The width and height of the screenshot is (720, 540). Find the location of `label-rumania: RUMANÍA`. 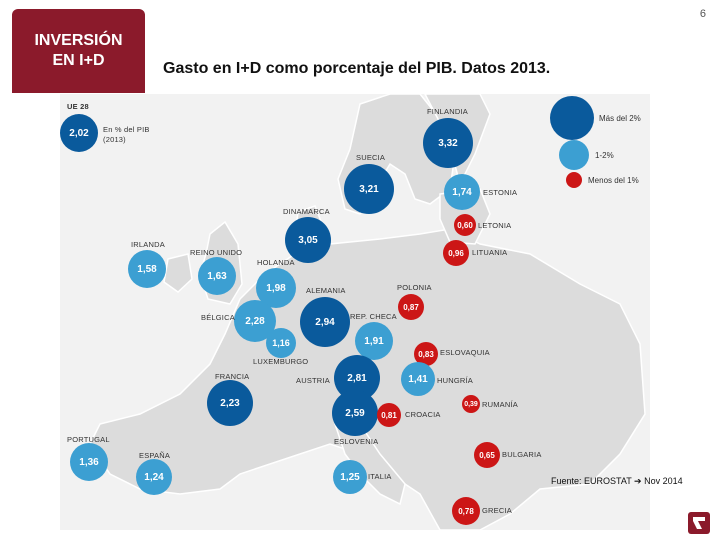

label-rumania: RUMANÍA is located at coordinates (500, 404).